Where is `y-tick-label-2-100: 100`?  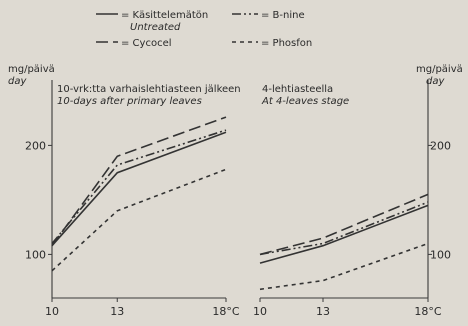
y-tick-label-2-100: 100 is located at coordinates (440, 254).